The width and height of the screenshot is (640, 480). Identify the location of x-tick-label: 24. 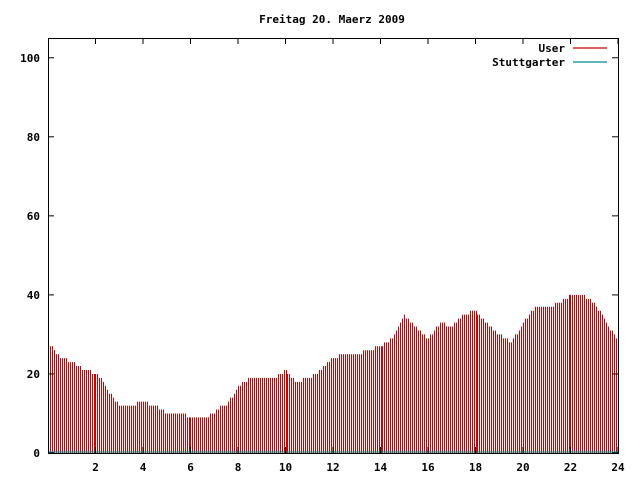
(618, 467).